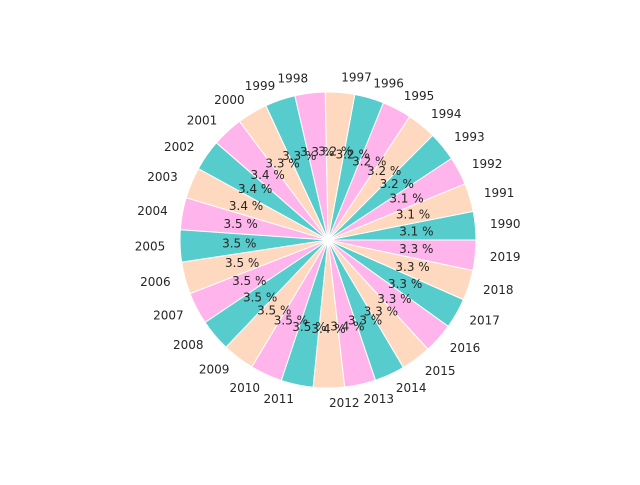 The width and height of the screenshot is (640, 485). What do you see at coordinates (405, 284) in the screenshot?
I see `percentage-label-2017: 3.3 %` at bounding box center [405, 284].